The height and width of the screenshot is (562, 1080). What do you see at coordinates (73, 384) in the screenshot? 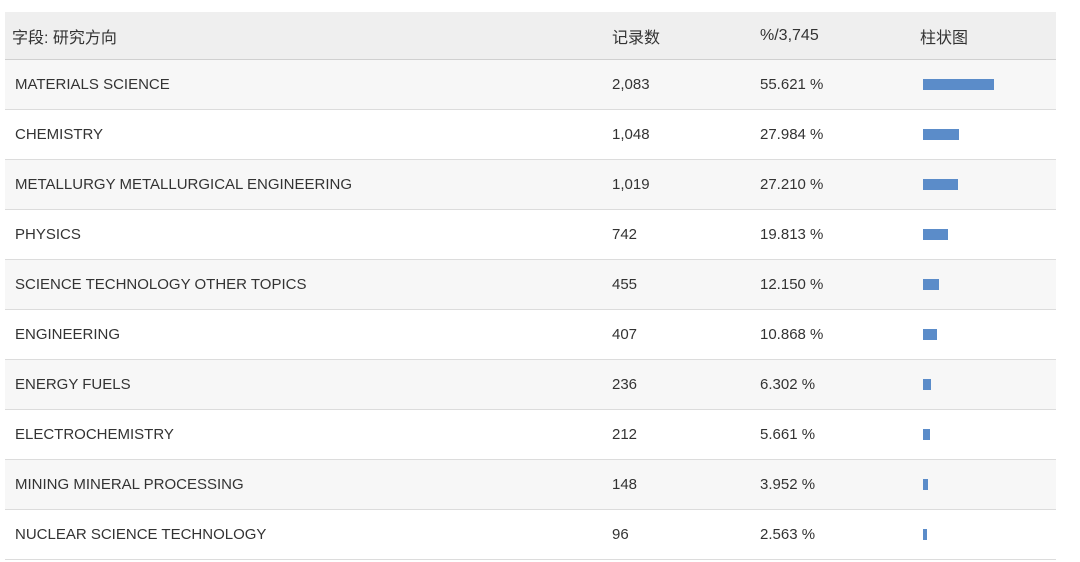
I see `research-area-name: ENERGY FUELS` at bounding box center [73, 384].